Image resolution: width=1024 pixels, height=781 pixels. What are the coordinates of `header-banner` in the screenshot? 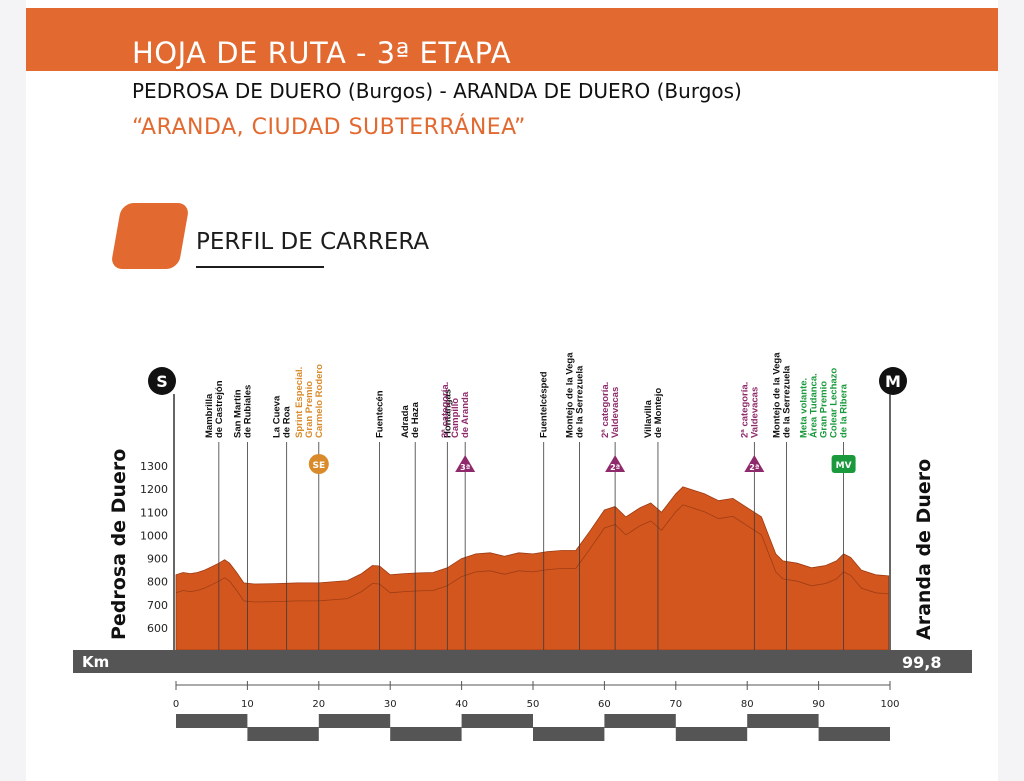 It's located at (512, 39).